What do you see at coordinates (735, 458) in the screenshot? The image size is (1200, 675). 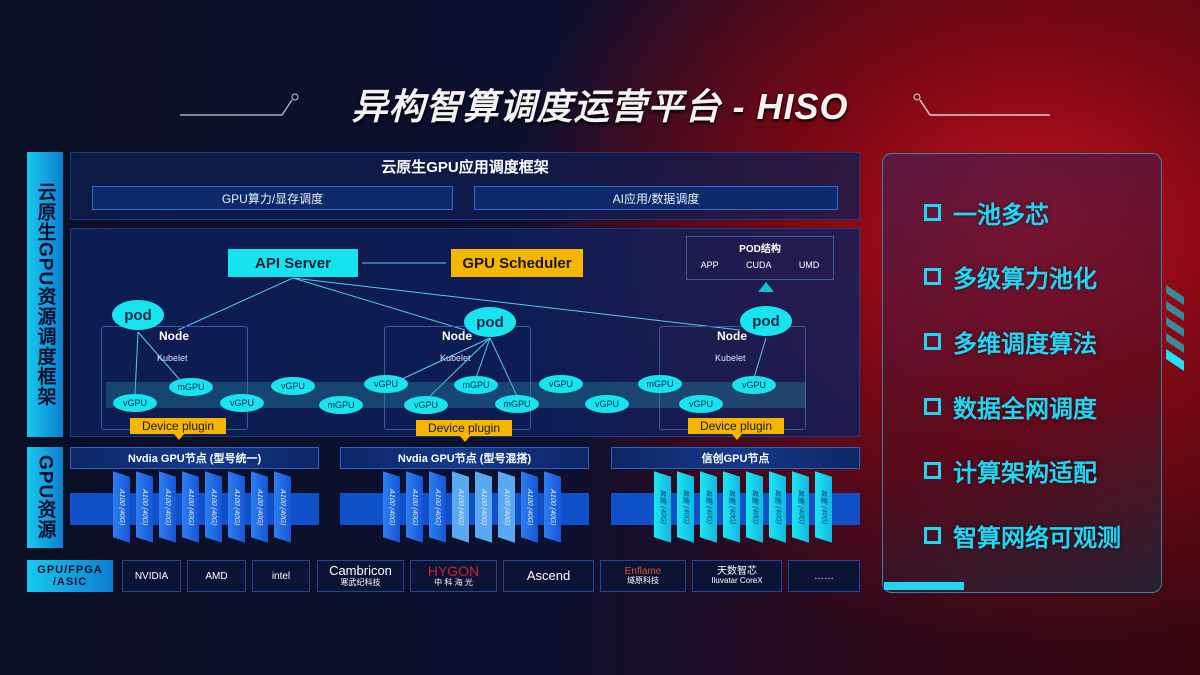 I see `gpu-node-header: 信创GPU节点` at bounding box center [735, 458].